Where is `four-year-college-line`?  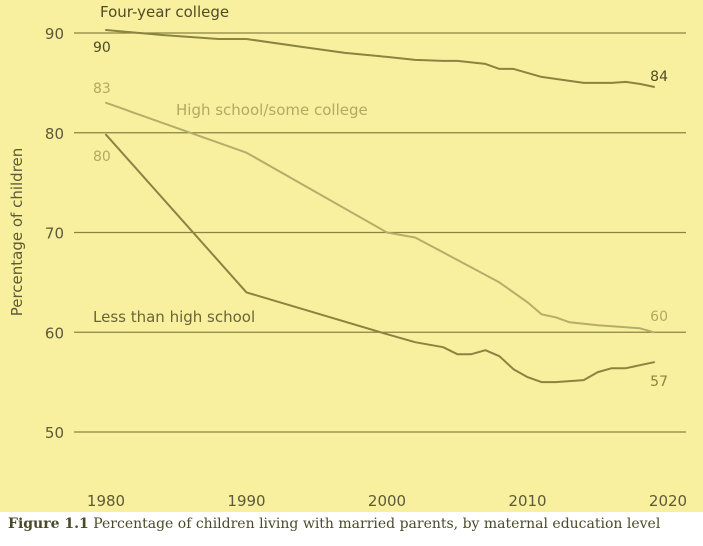
four-year-college-line is located at coordinates (380, 58).